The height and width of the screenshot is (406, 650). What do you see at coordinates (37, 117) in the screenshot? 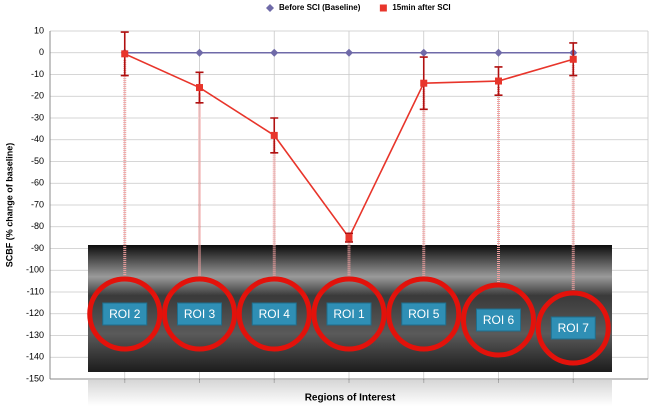
I see `y-tick-label: -30` at bounding box center [37, 117].